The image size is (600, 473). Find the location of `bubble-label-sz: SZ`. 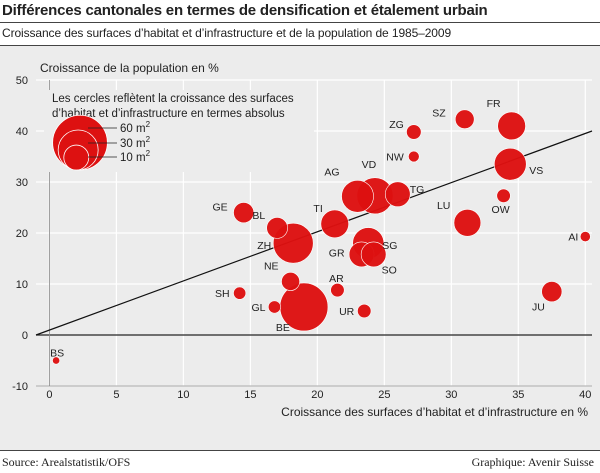

bubble-label-sz: SZ is located at coordinates (439, 113).